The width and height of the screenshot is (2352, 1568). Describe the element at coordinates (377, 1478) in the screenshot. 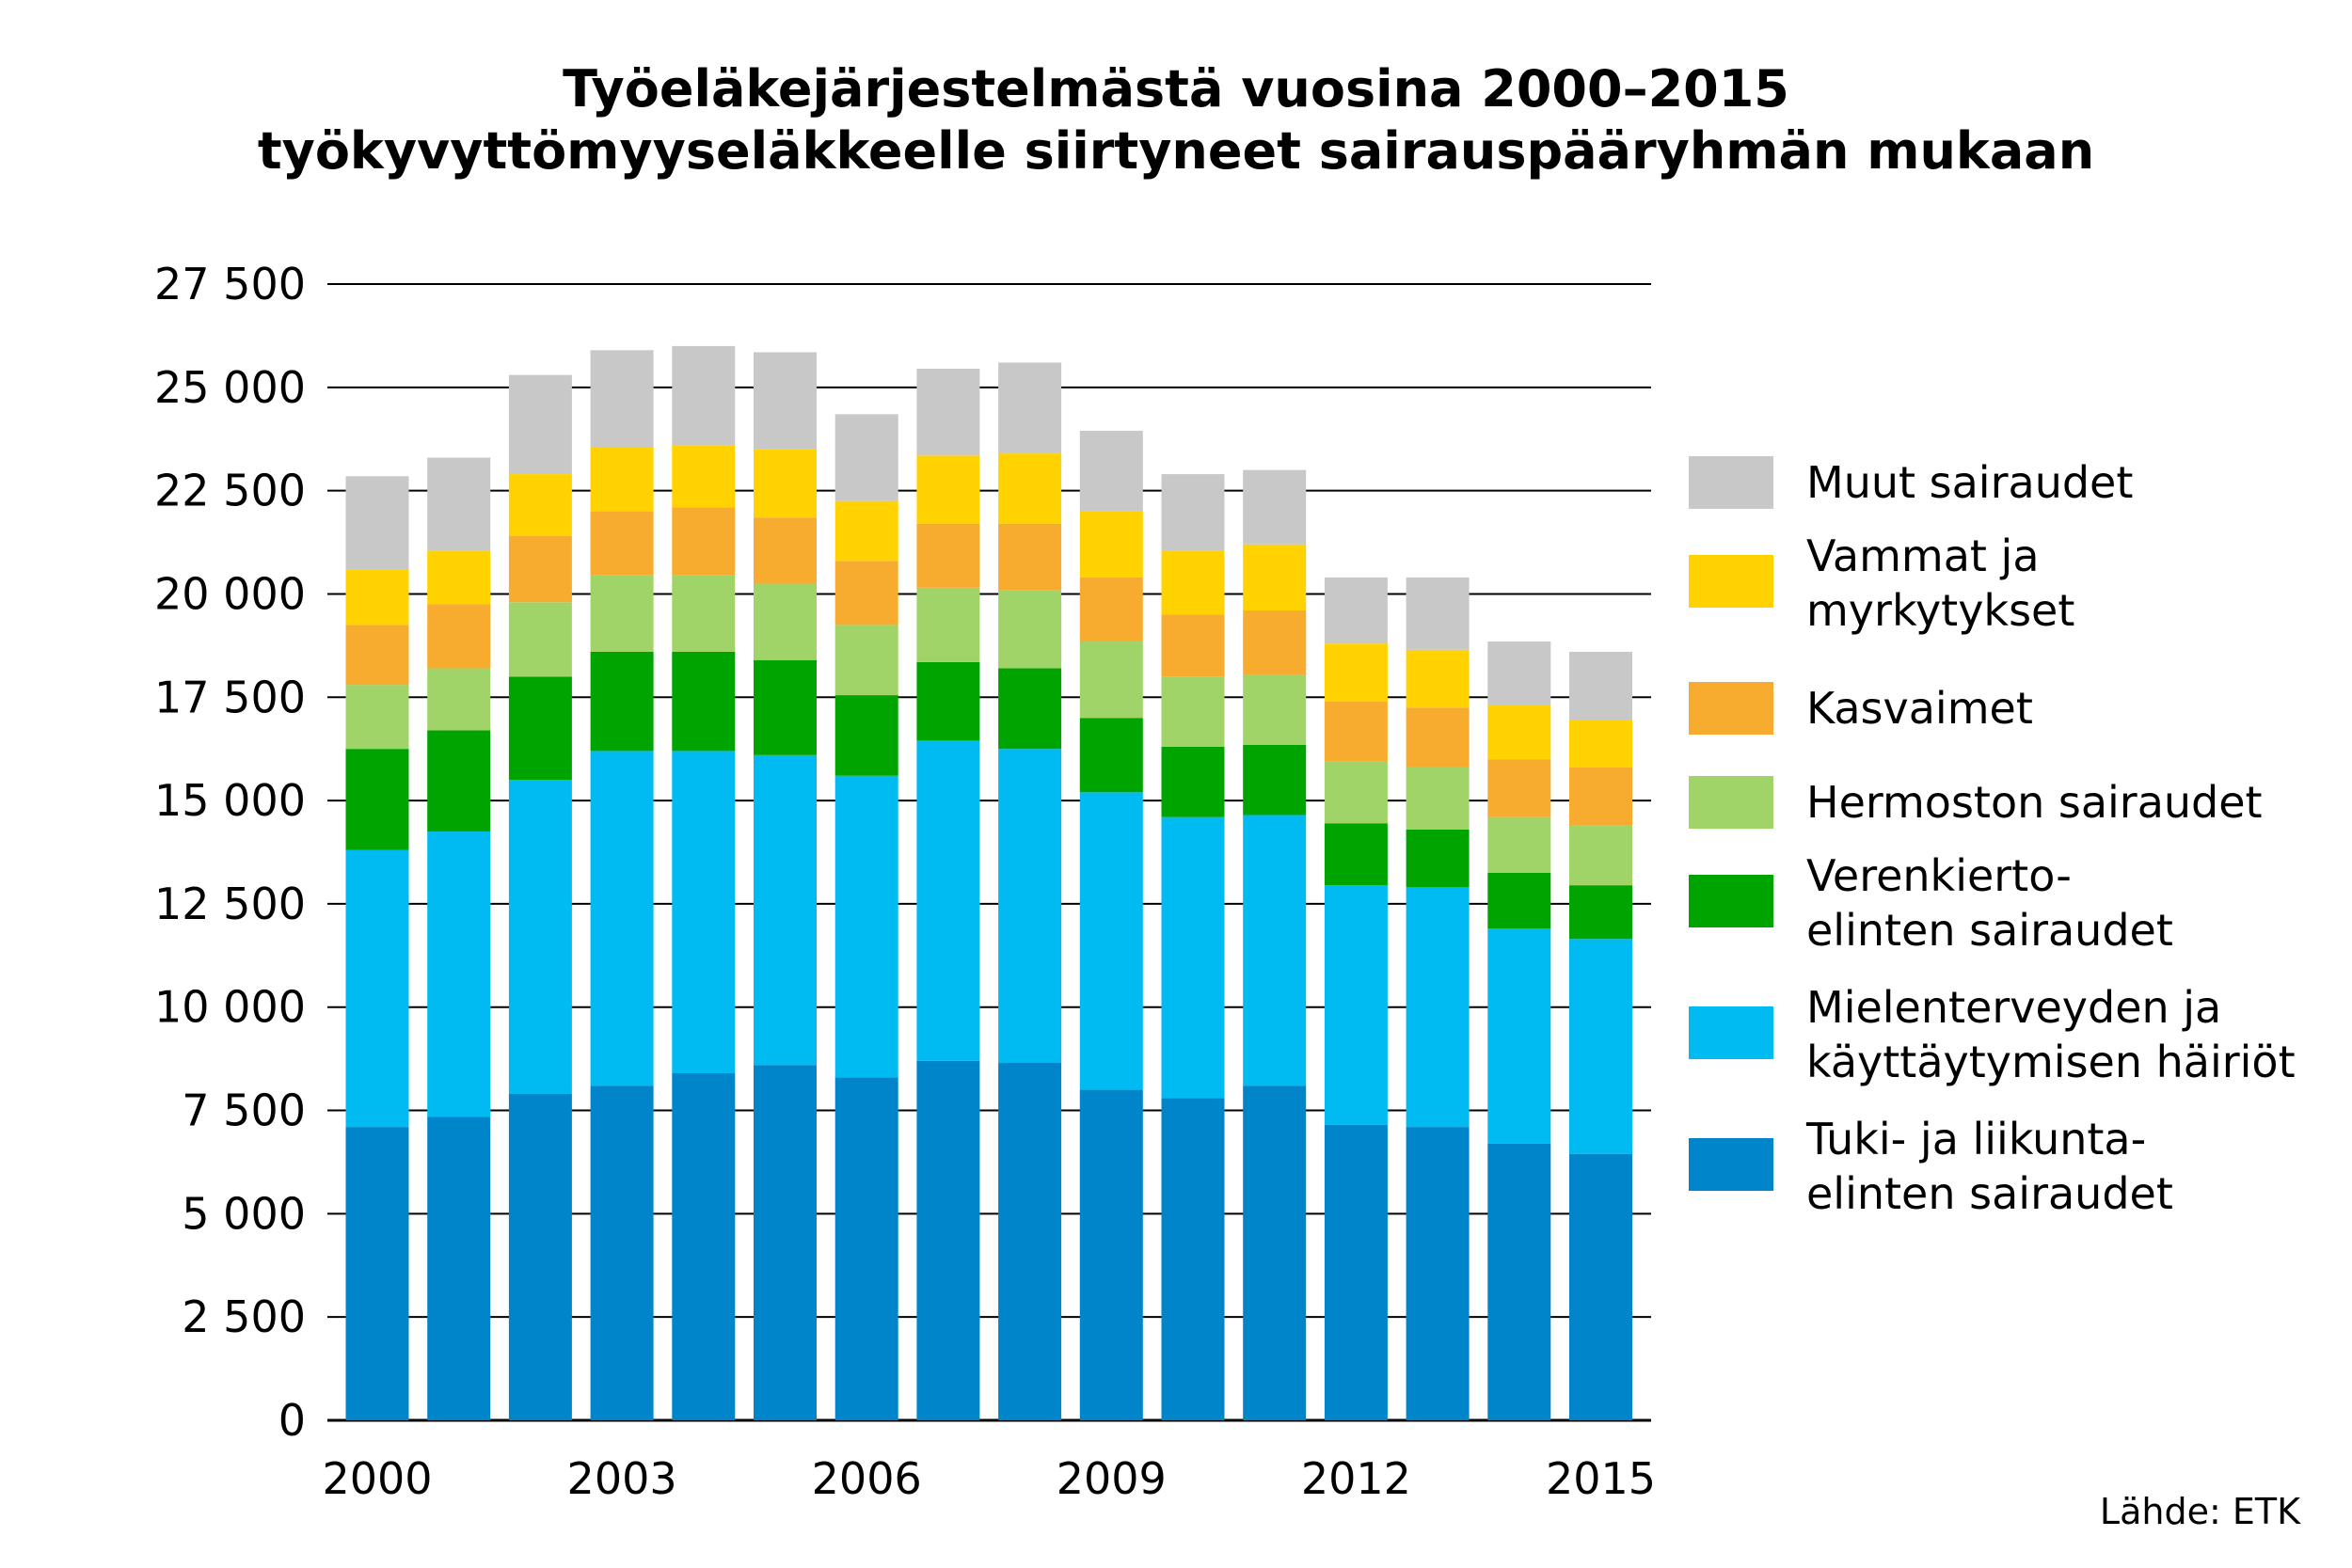

I see `x-tick-label: 2000` at that location.